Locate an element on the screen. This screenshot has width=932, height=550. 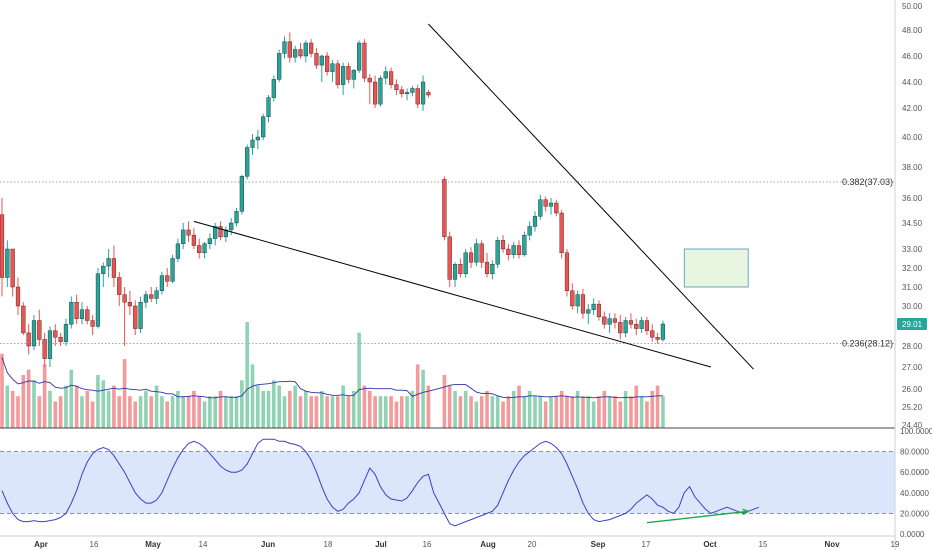
price-tick-label: 28.00 is located at coordinates (912, 346).